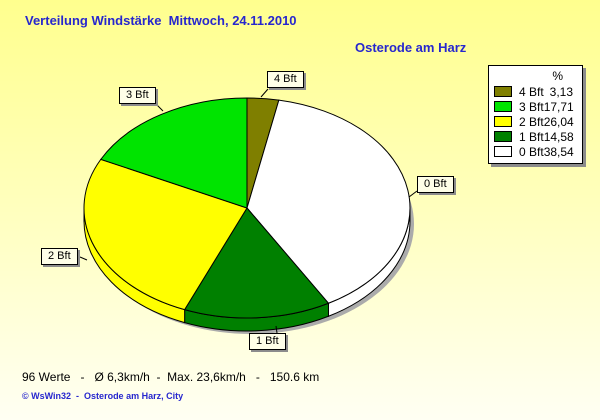 The height and width of the screenshot is (420, 600). Describe the element at coordinates (531, 91) in the screenshot. I see `legend-item-label: 4 Bft` at that location.